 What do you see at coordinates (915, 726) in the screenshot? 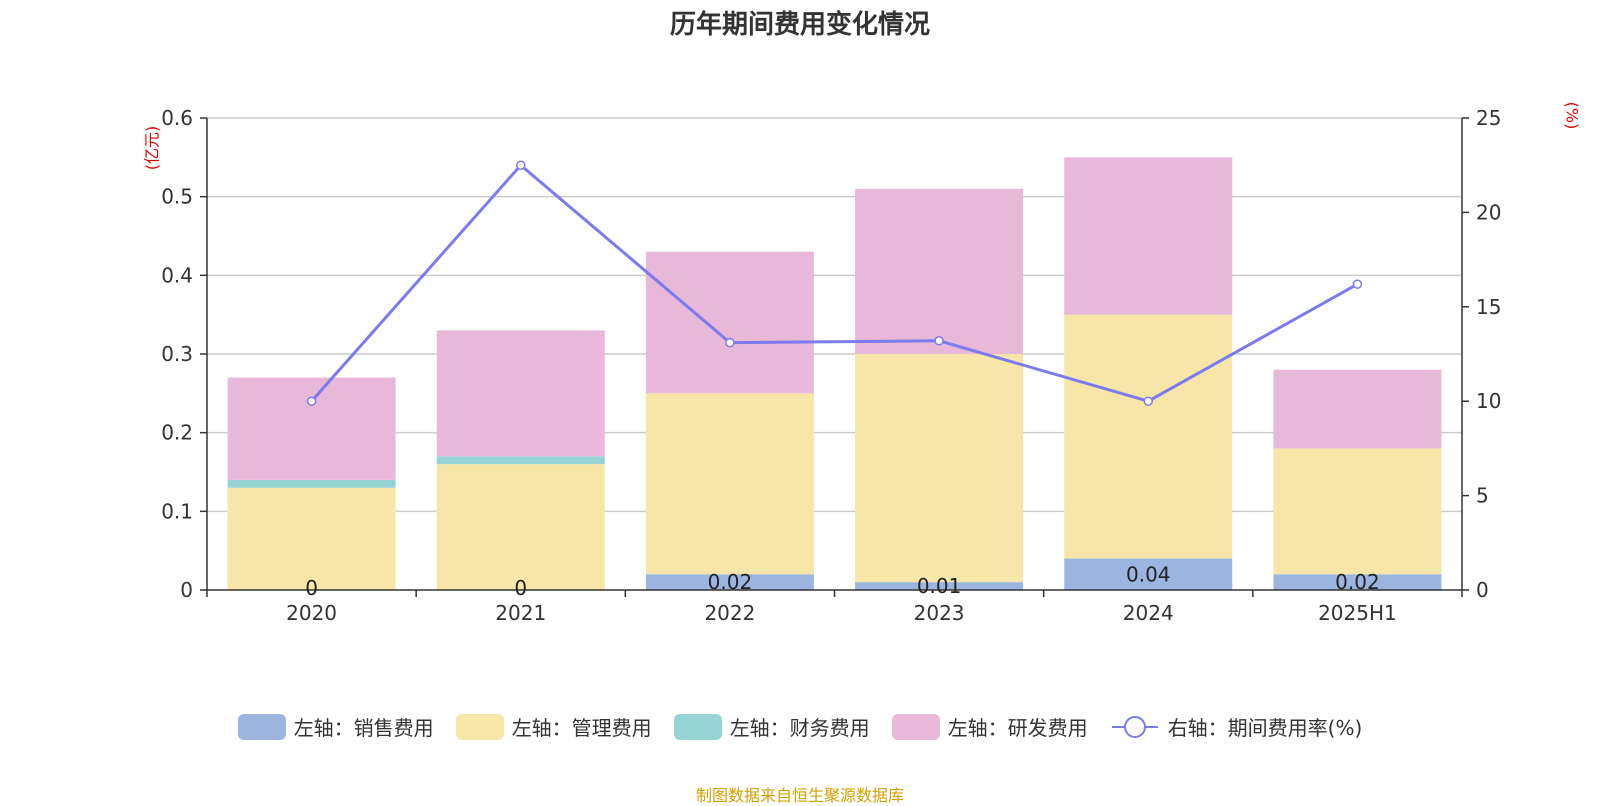
I see `legend-swatch-rnd` at bounding box center [915, 726].